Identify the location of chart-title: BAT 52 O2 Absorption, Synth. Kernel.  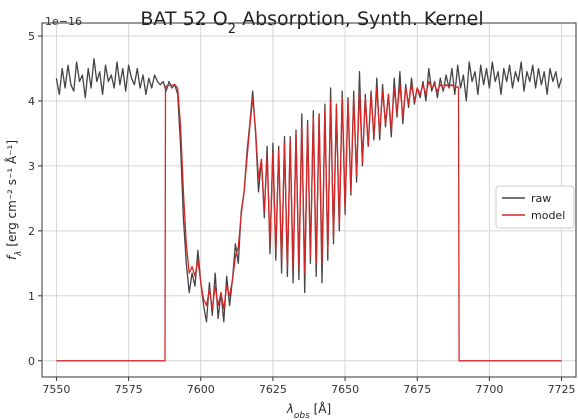
(311, 22).